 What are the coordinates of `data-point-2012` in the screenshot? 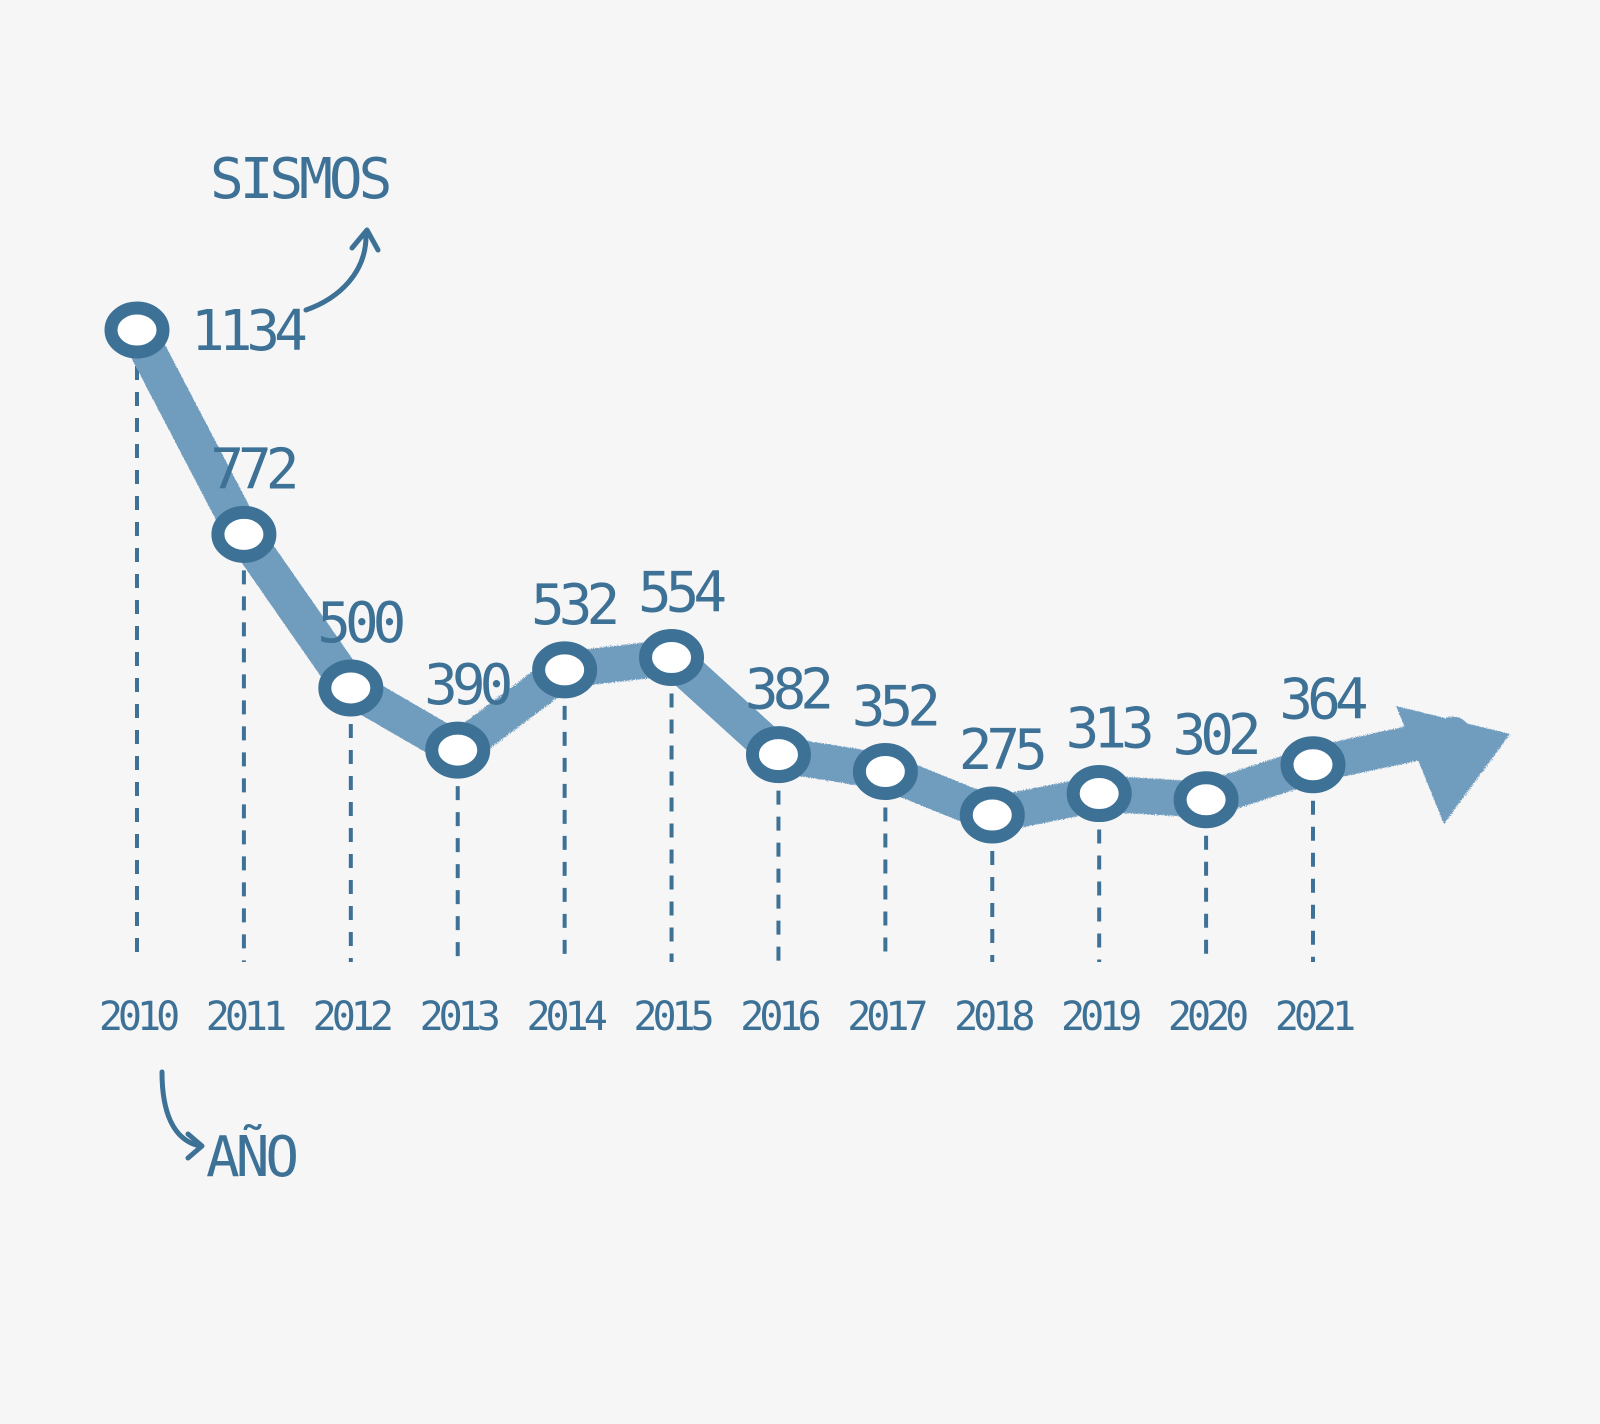 It's located at (351, 688).